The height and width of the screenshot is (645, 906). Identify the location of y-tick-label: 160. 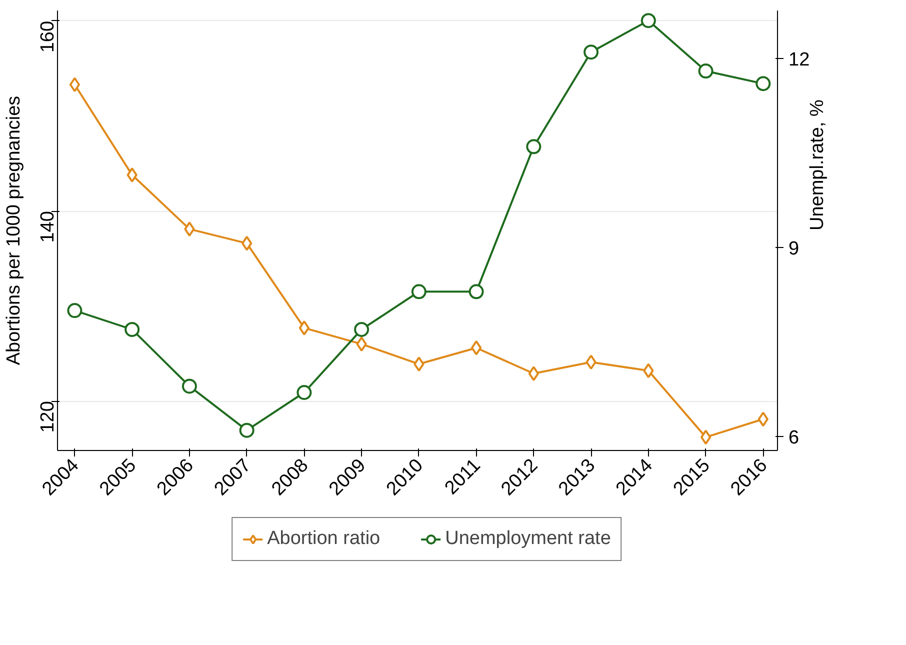
(48, 36).